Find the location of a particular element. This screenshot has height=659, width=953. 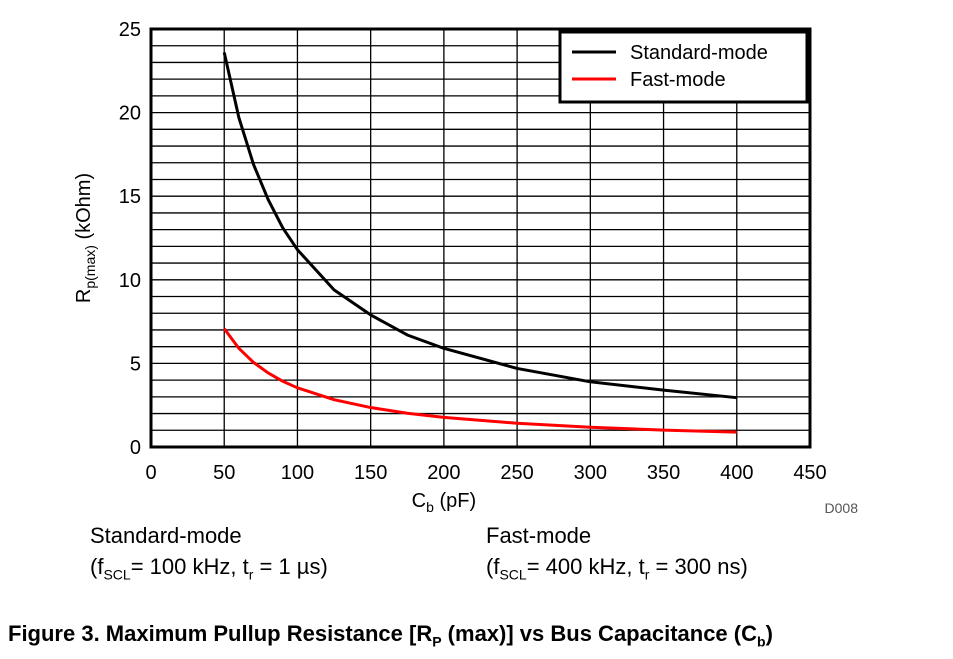

x-tick-label: 200 is located at coordinates (443, 473).